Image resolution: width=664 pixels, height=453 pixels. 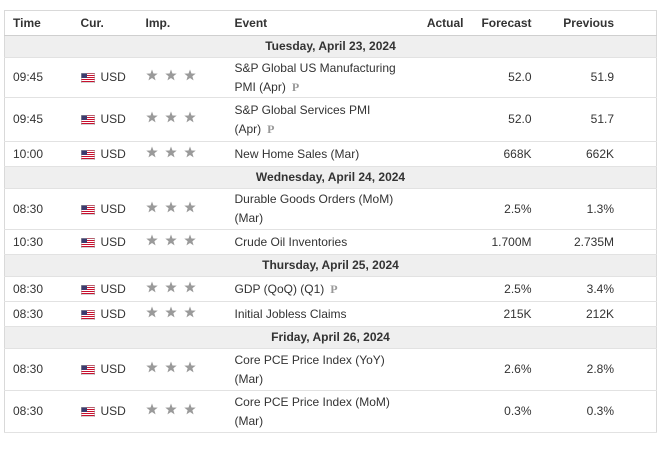 What do you see at coordinates (598, 209) in the screenshot?
I see `previous: 1.3%` at bounding box center [598, 209].